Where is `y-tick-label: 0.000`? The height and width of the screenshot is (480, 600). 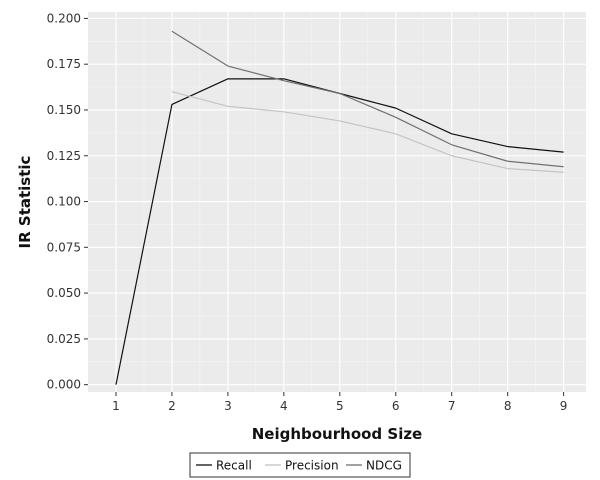
y-tick-label: 0.000 is located at coordinates (64, 385).